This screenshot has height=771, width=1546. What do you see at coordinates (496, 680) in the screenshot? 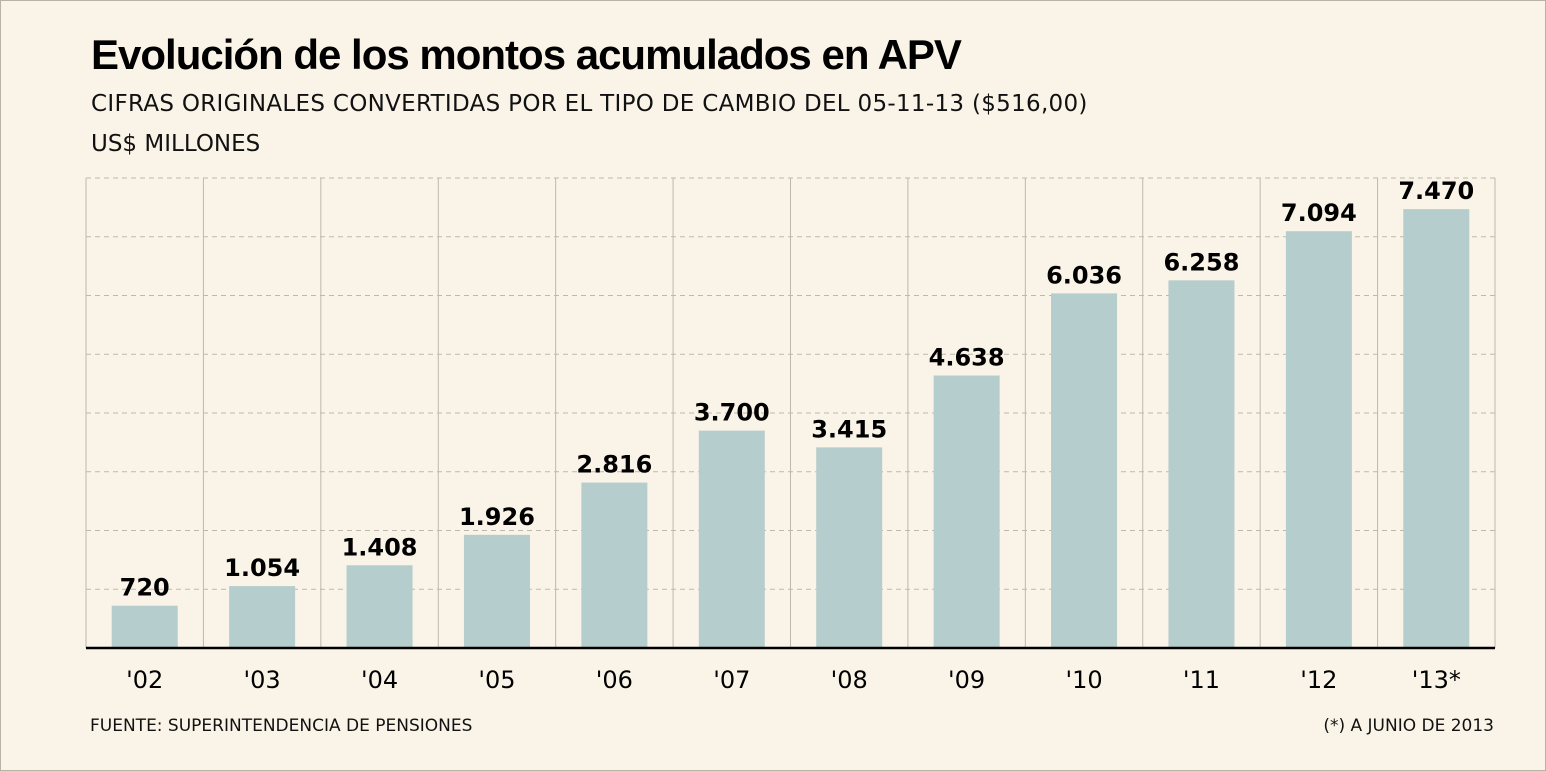
I see `category-label: '05` at bounding box center [496, 680].